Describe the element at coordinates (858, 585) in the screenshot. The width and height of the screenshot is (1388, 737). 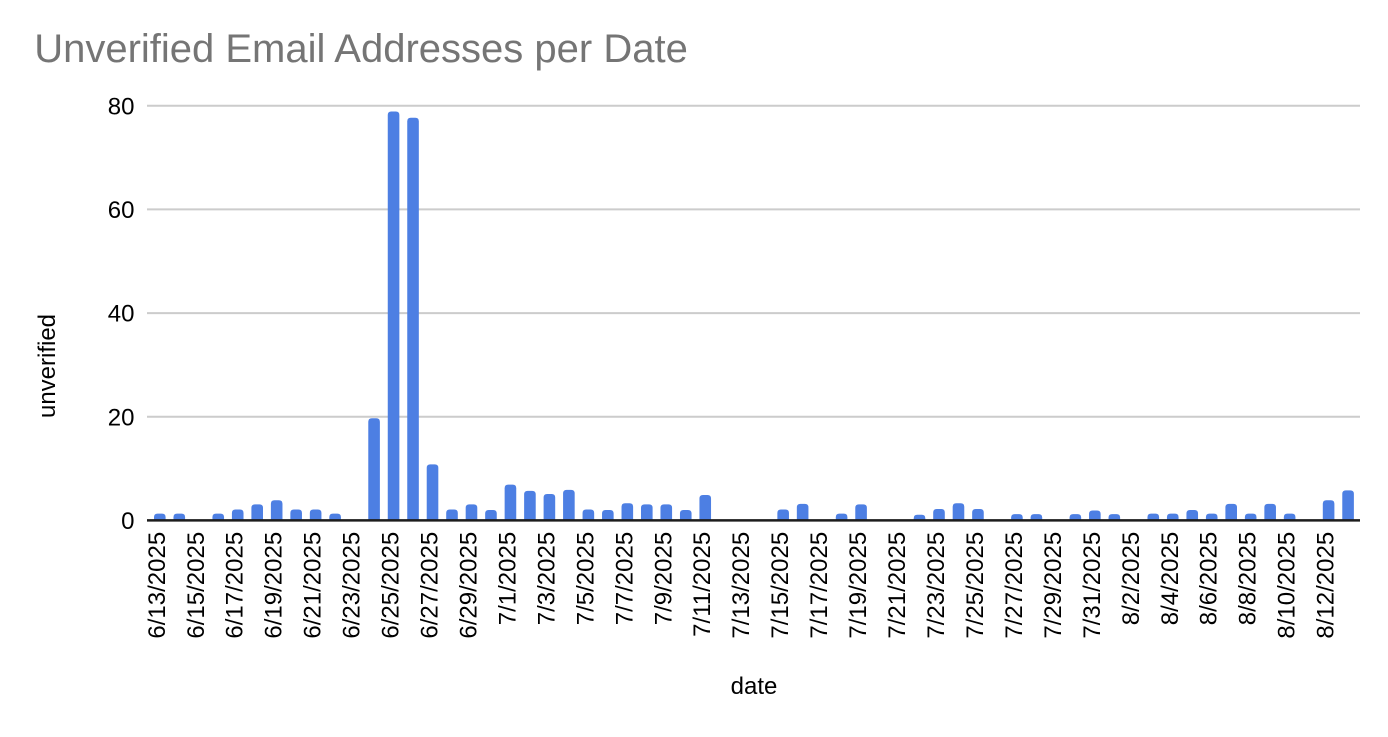
I see `svg-text: 7/19/2025` at that location.